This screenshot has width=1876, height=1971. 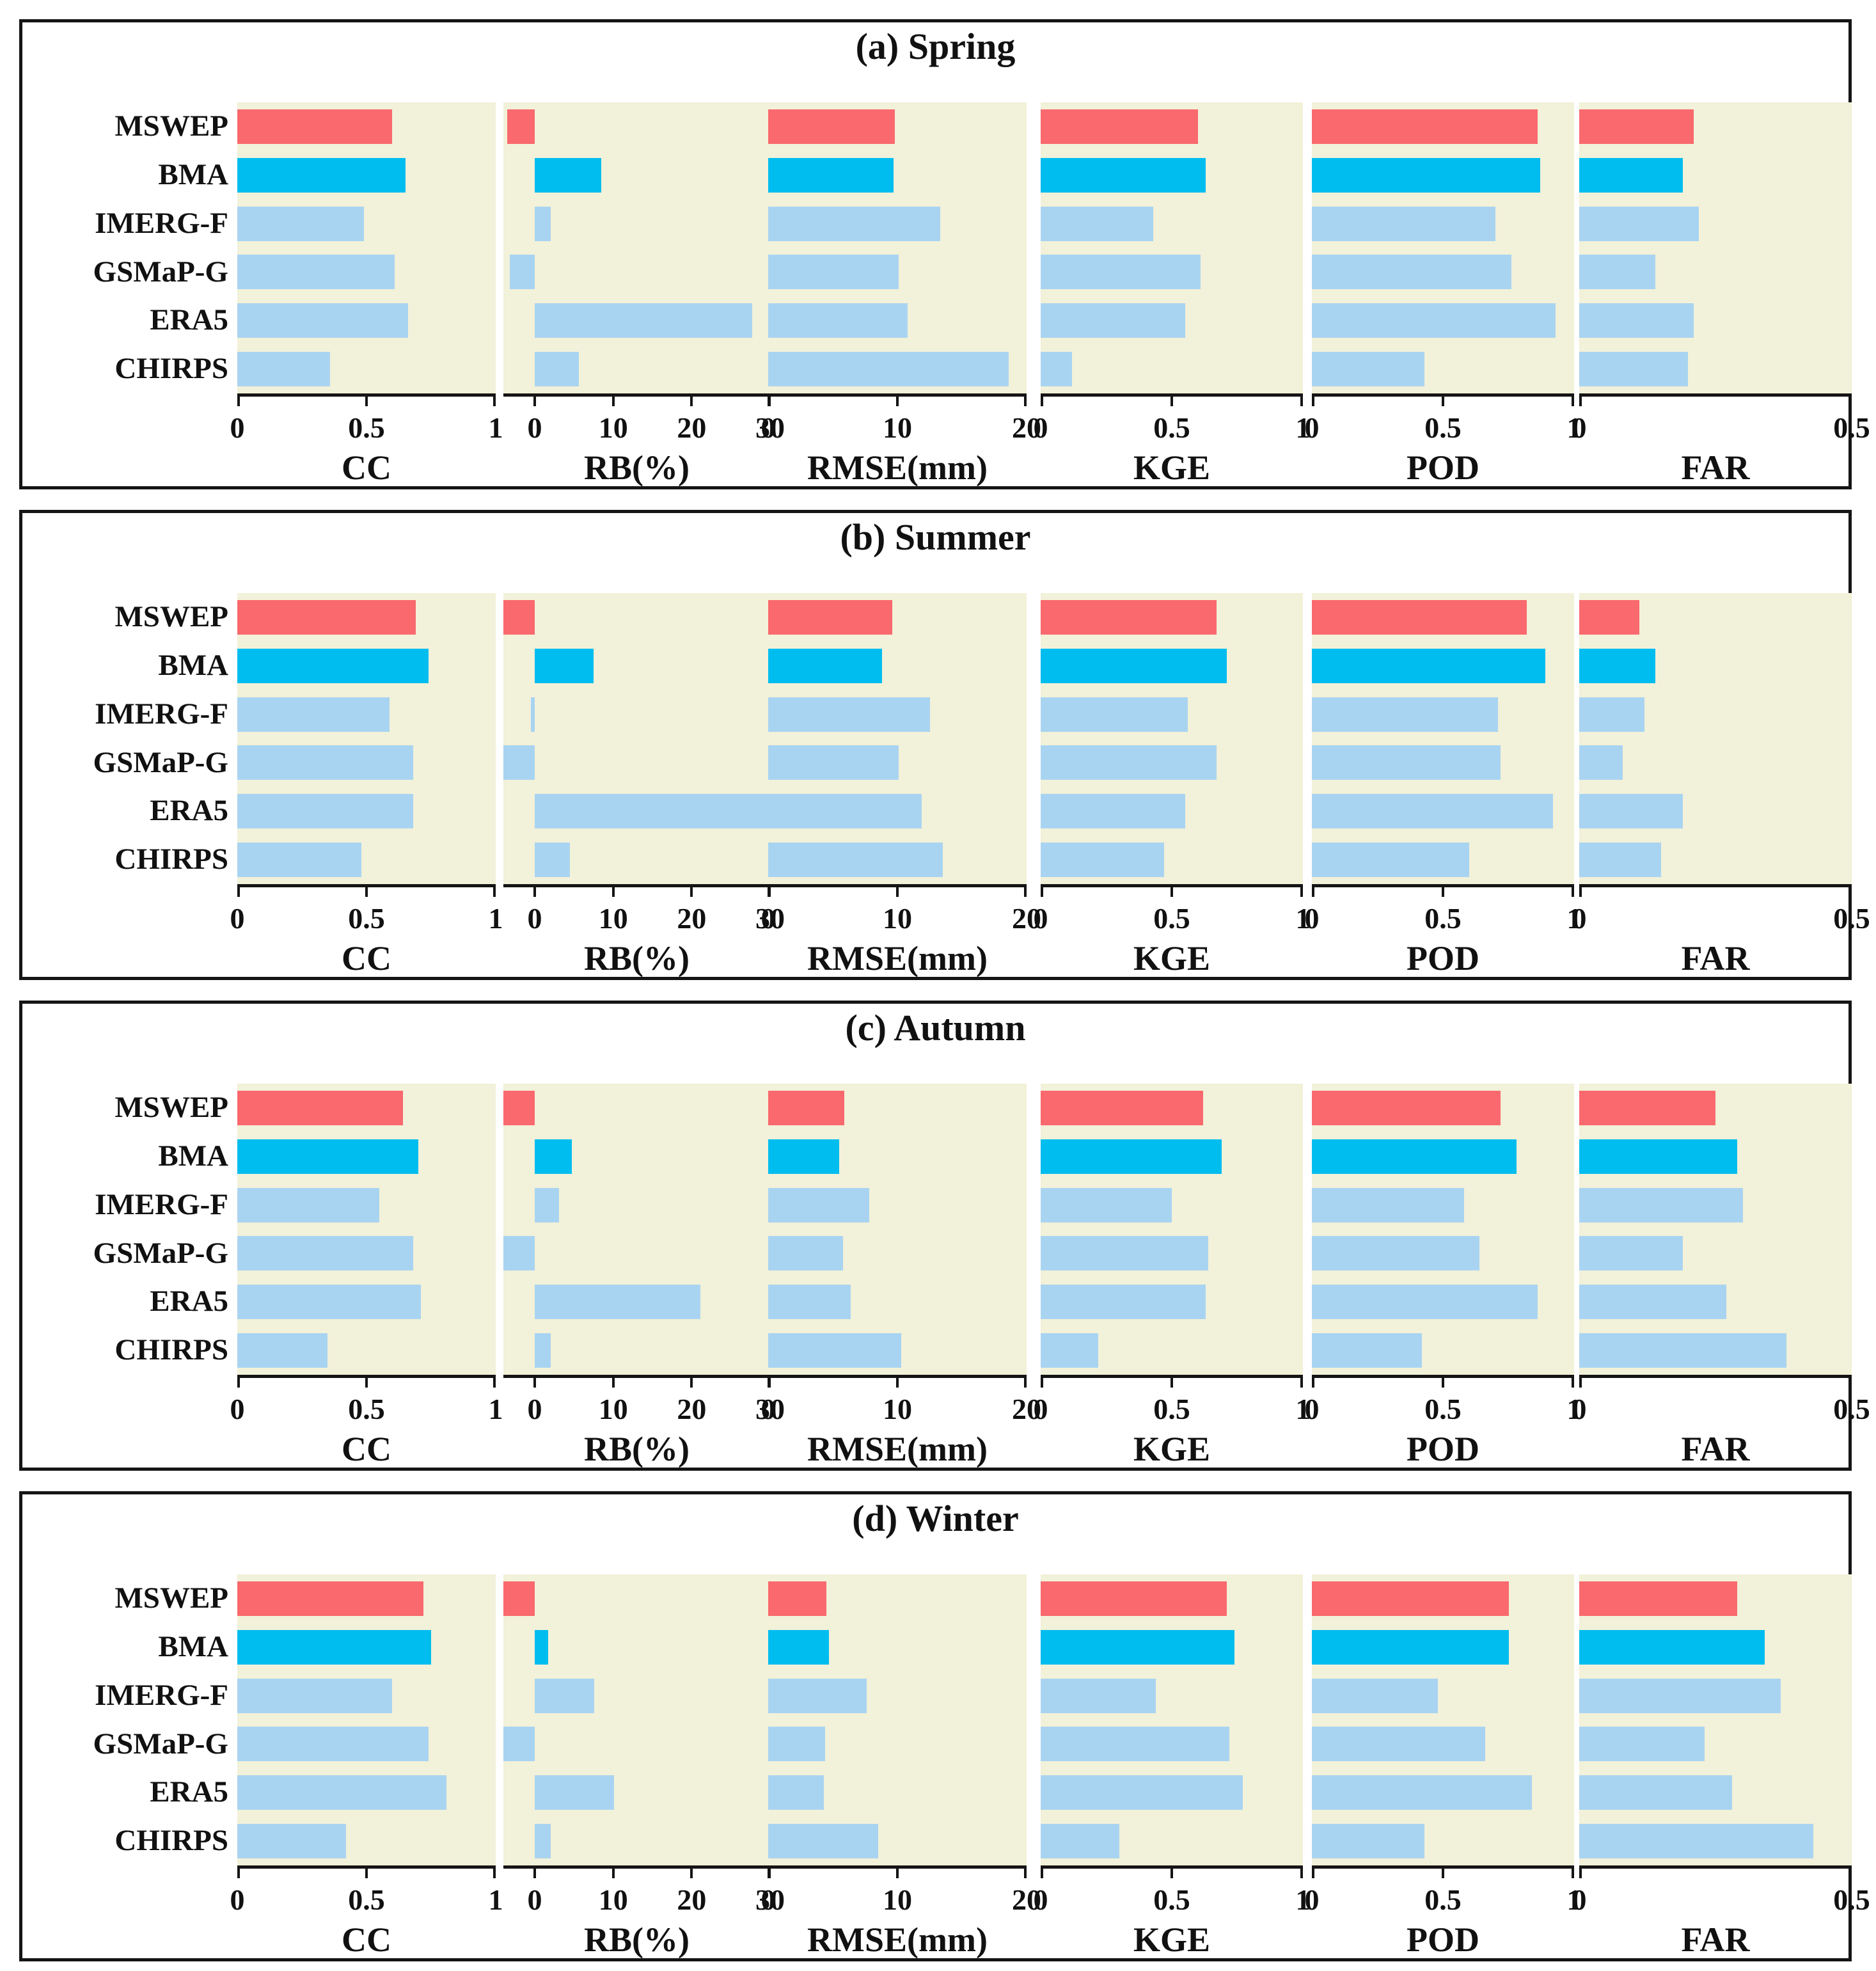 I want to click on subplot-kge: 0 0.5 1 KGE, so click(x=1172, y=785).